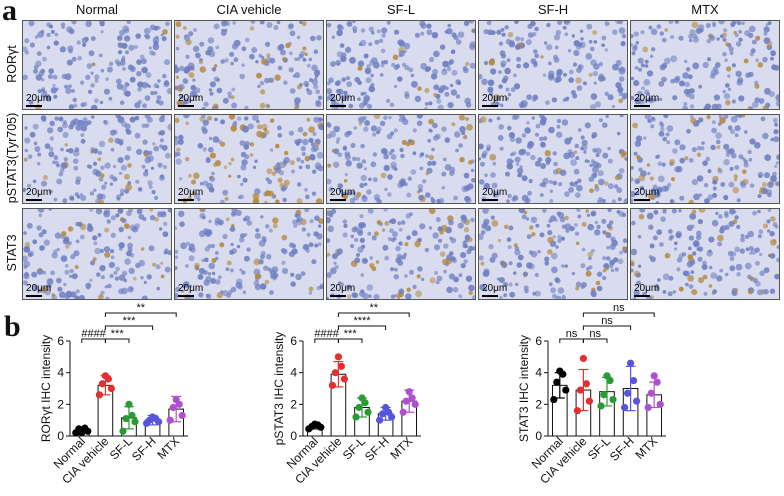 The width and height of the screenshot is (784, 496). Describe the element at coordinates (401, 159) in the screenshot. I see `micrograph-image` at that location.